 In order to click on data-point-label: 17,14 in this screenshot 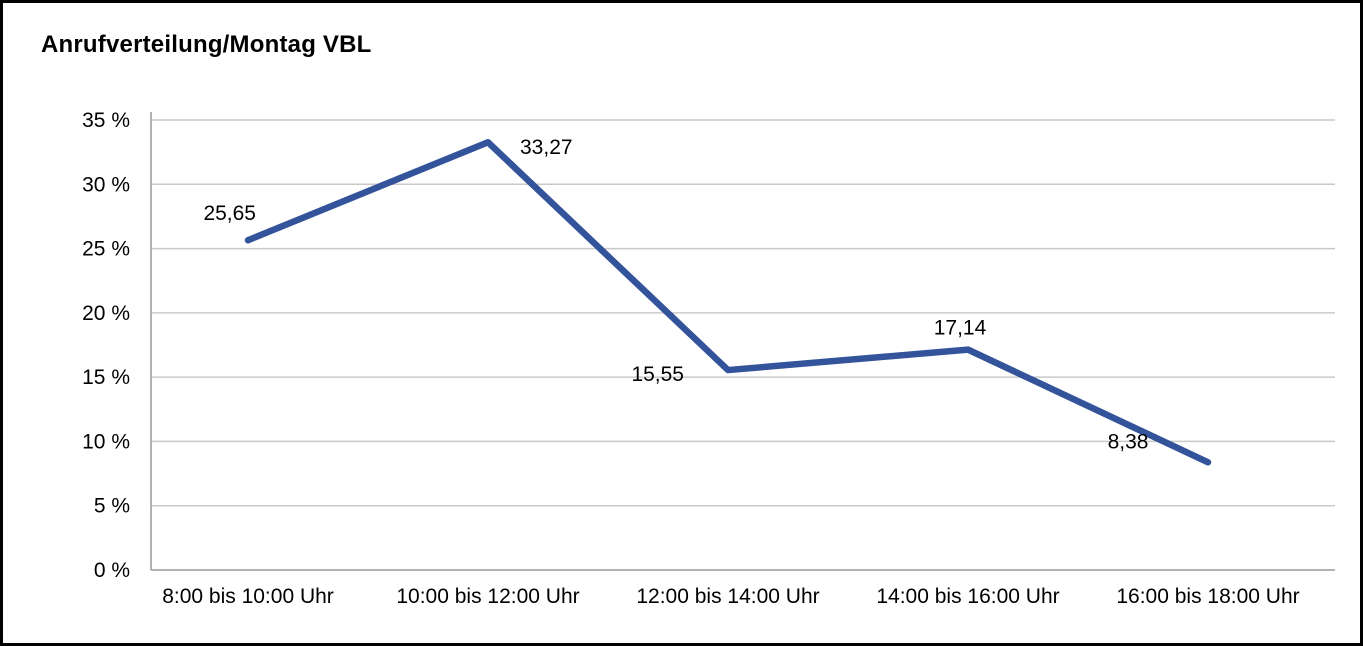, I will do `click(960, 328)`.